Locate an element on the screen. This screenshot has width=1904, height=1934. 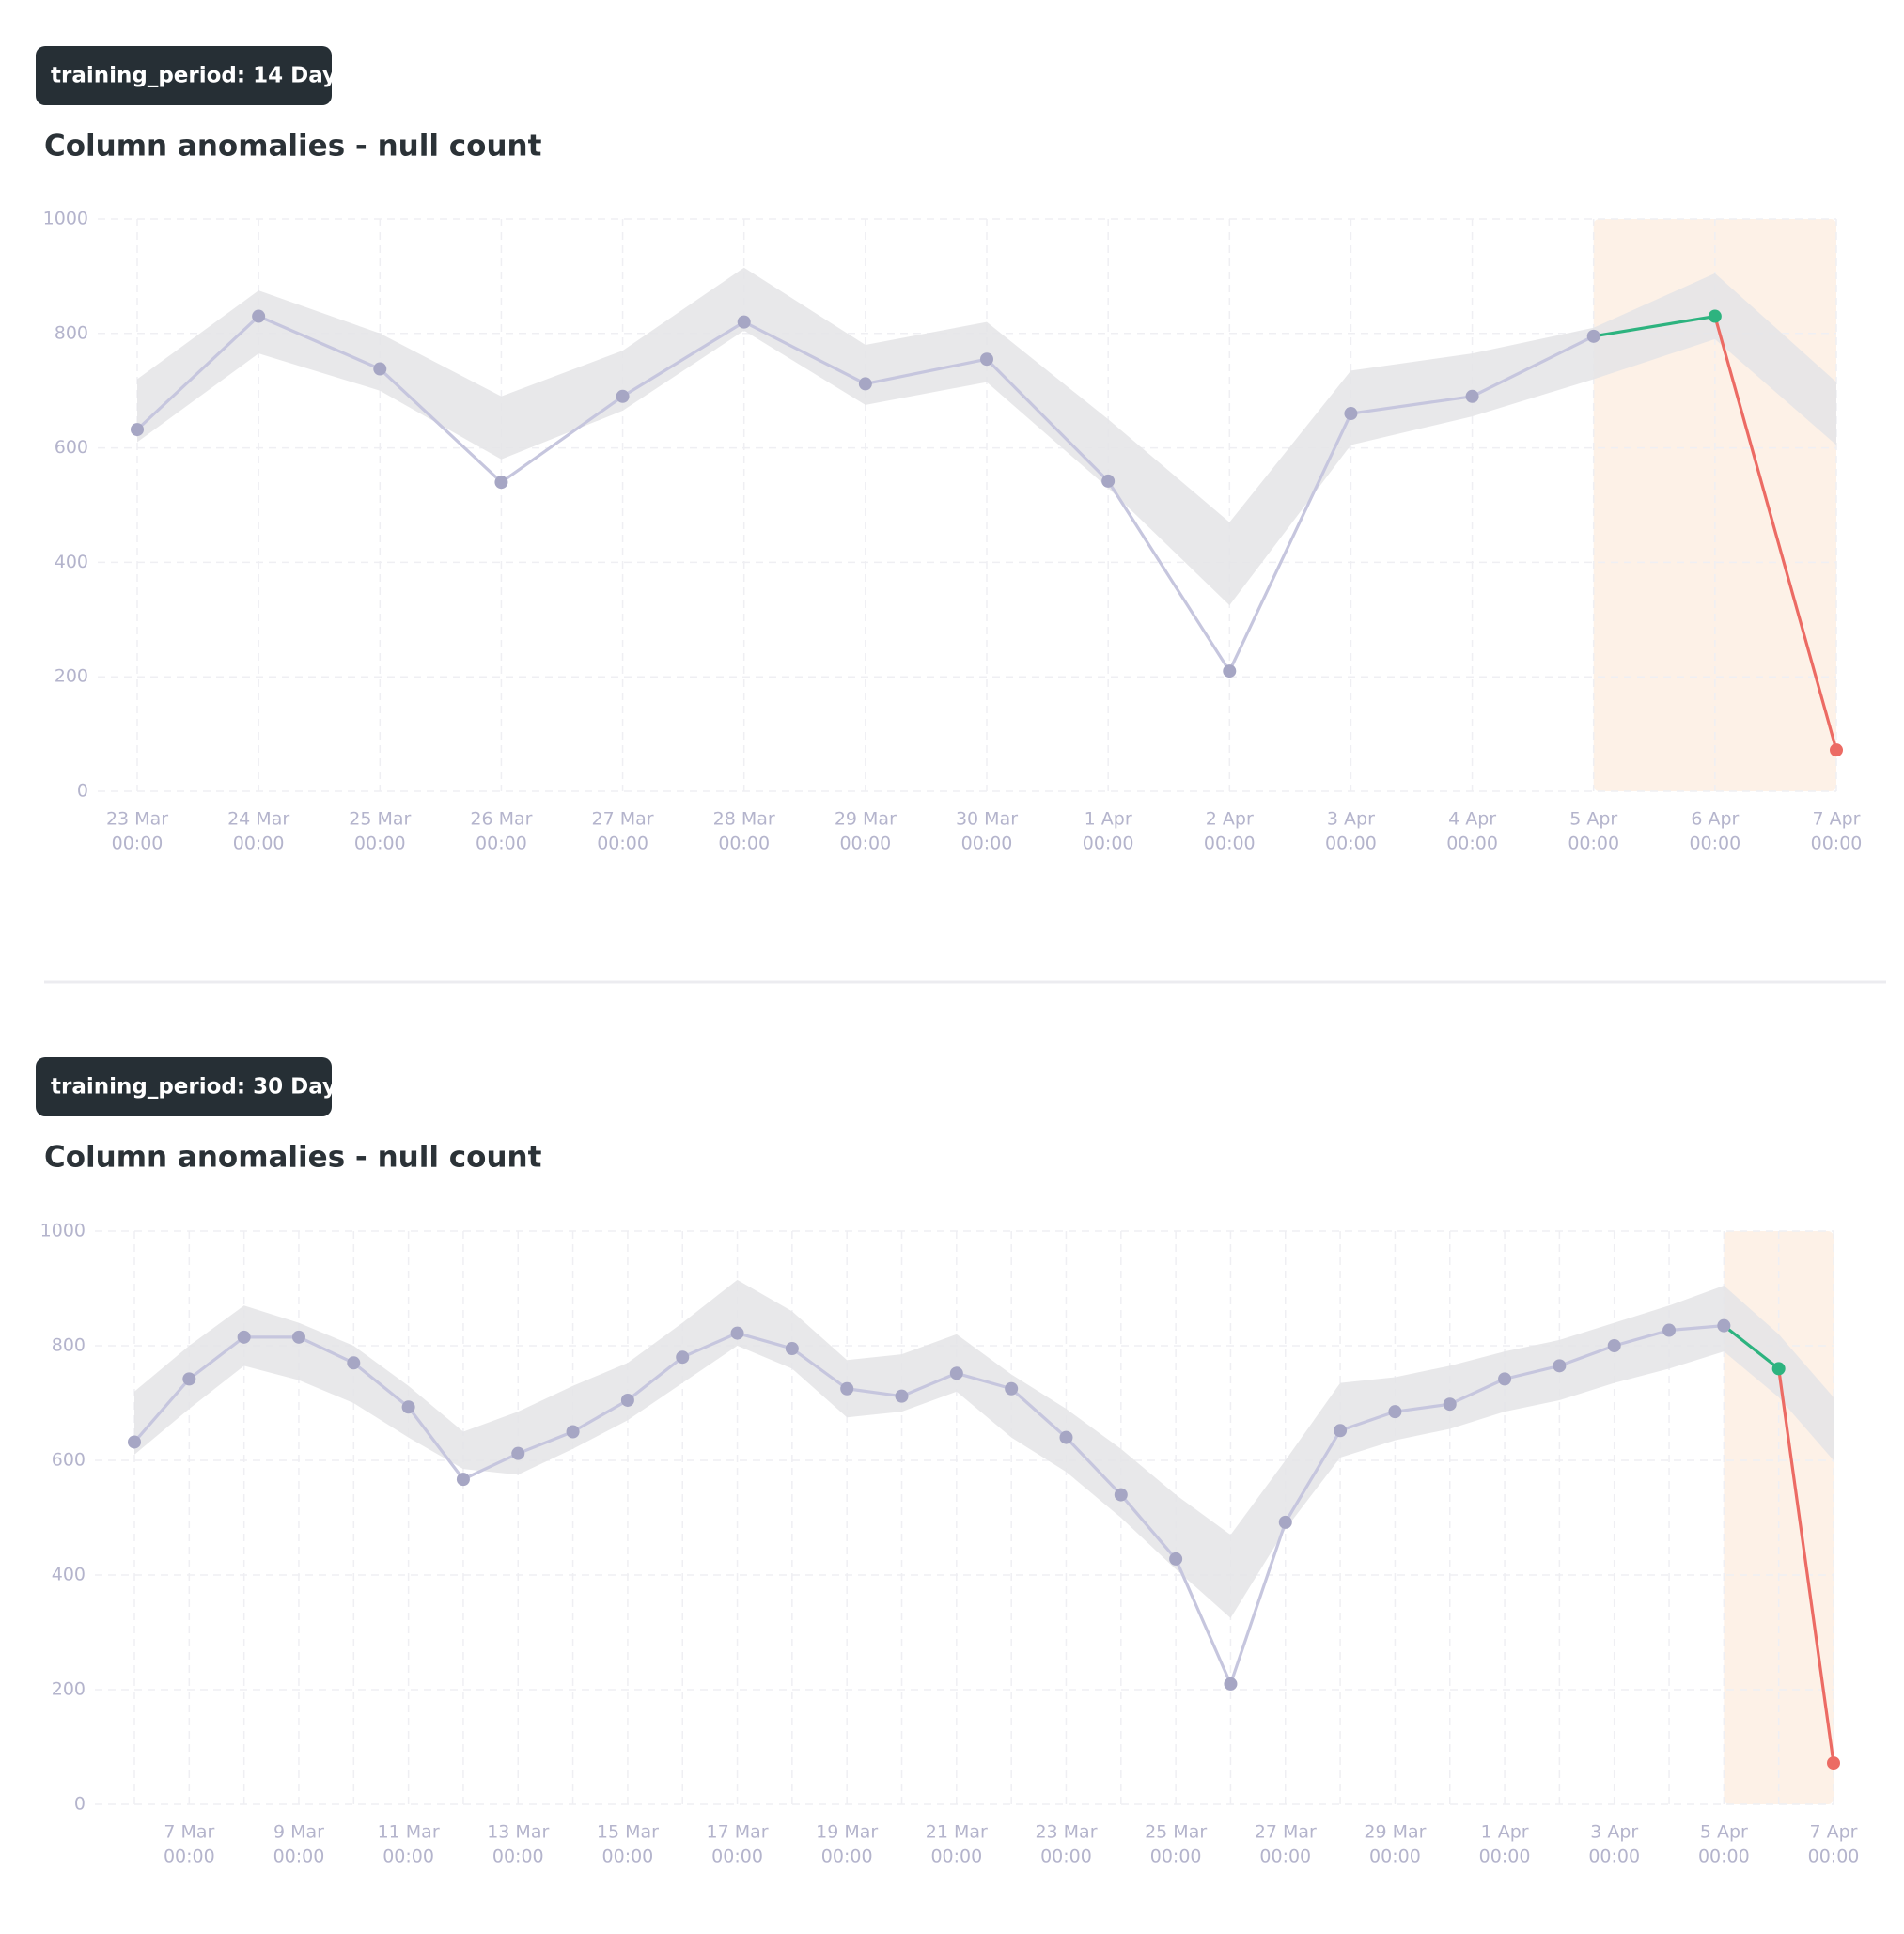
x-tick-label: 15 Mar is located at coordinates (628, 1833).